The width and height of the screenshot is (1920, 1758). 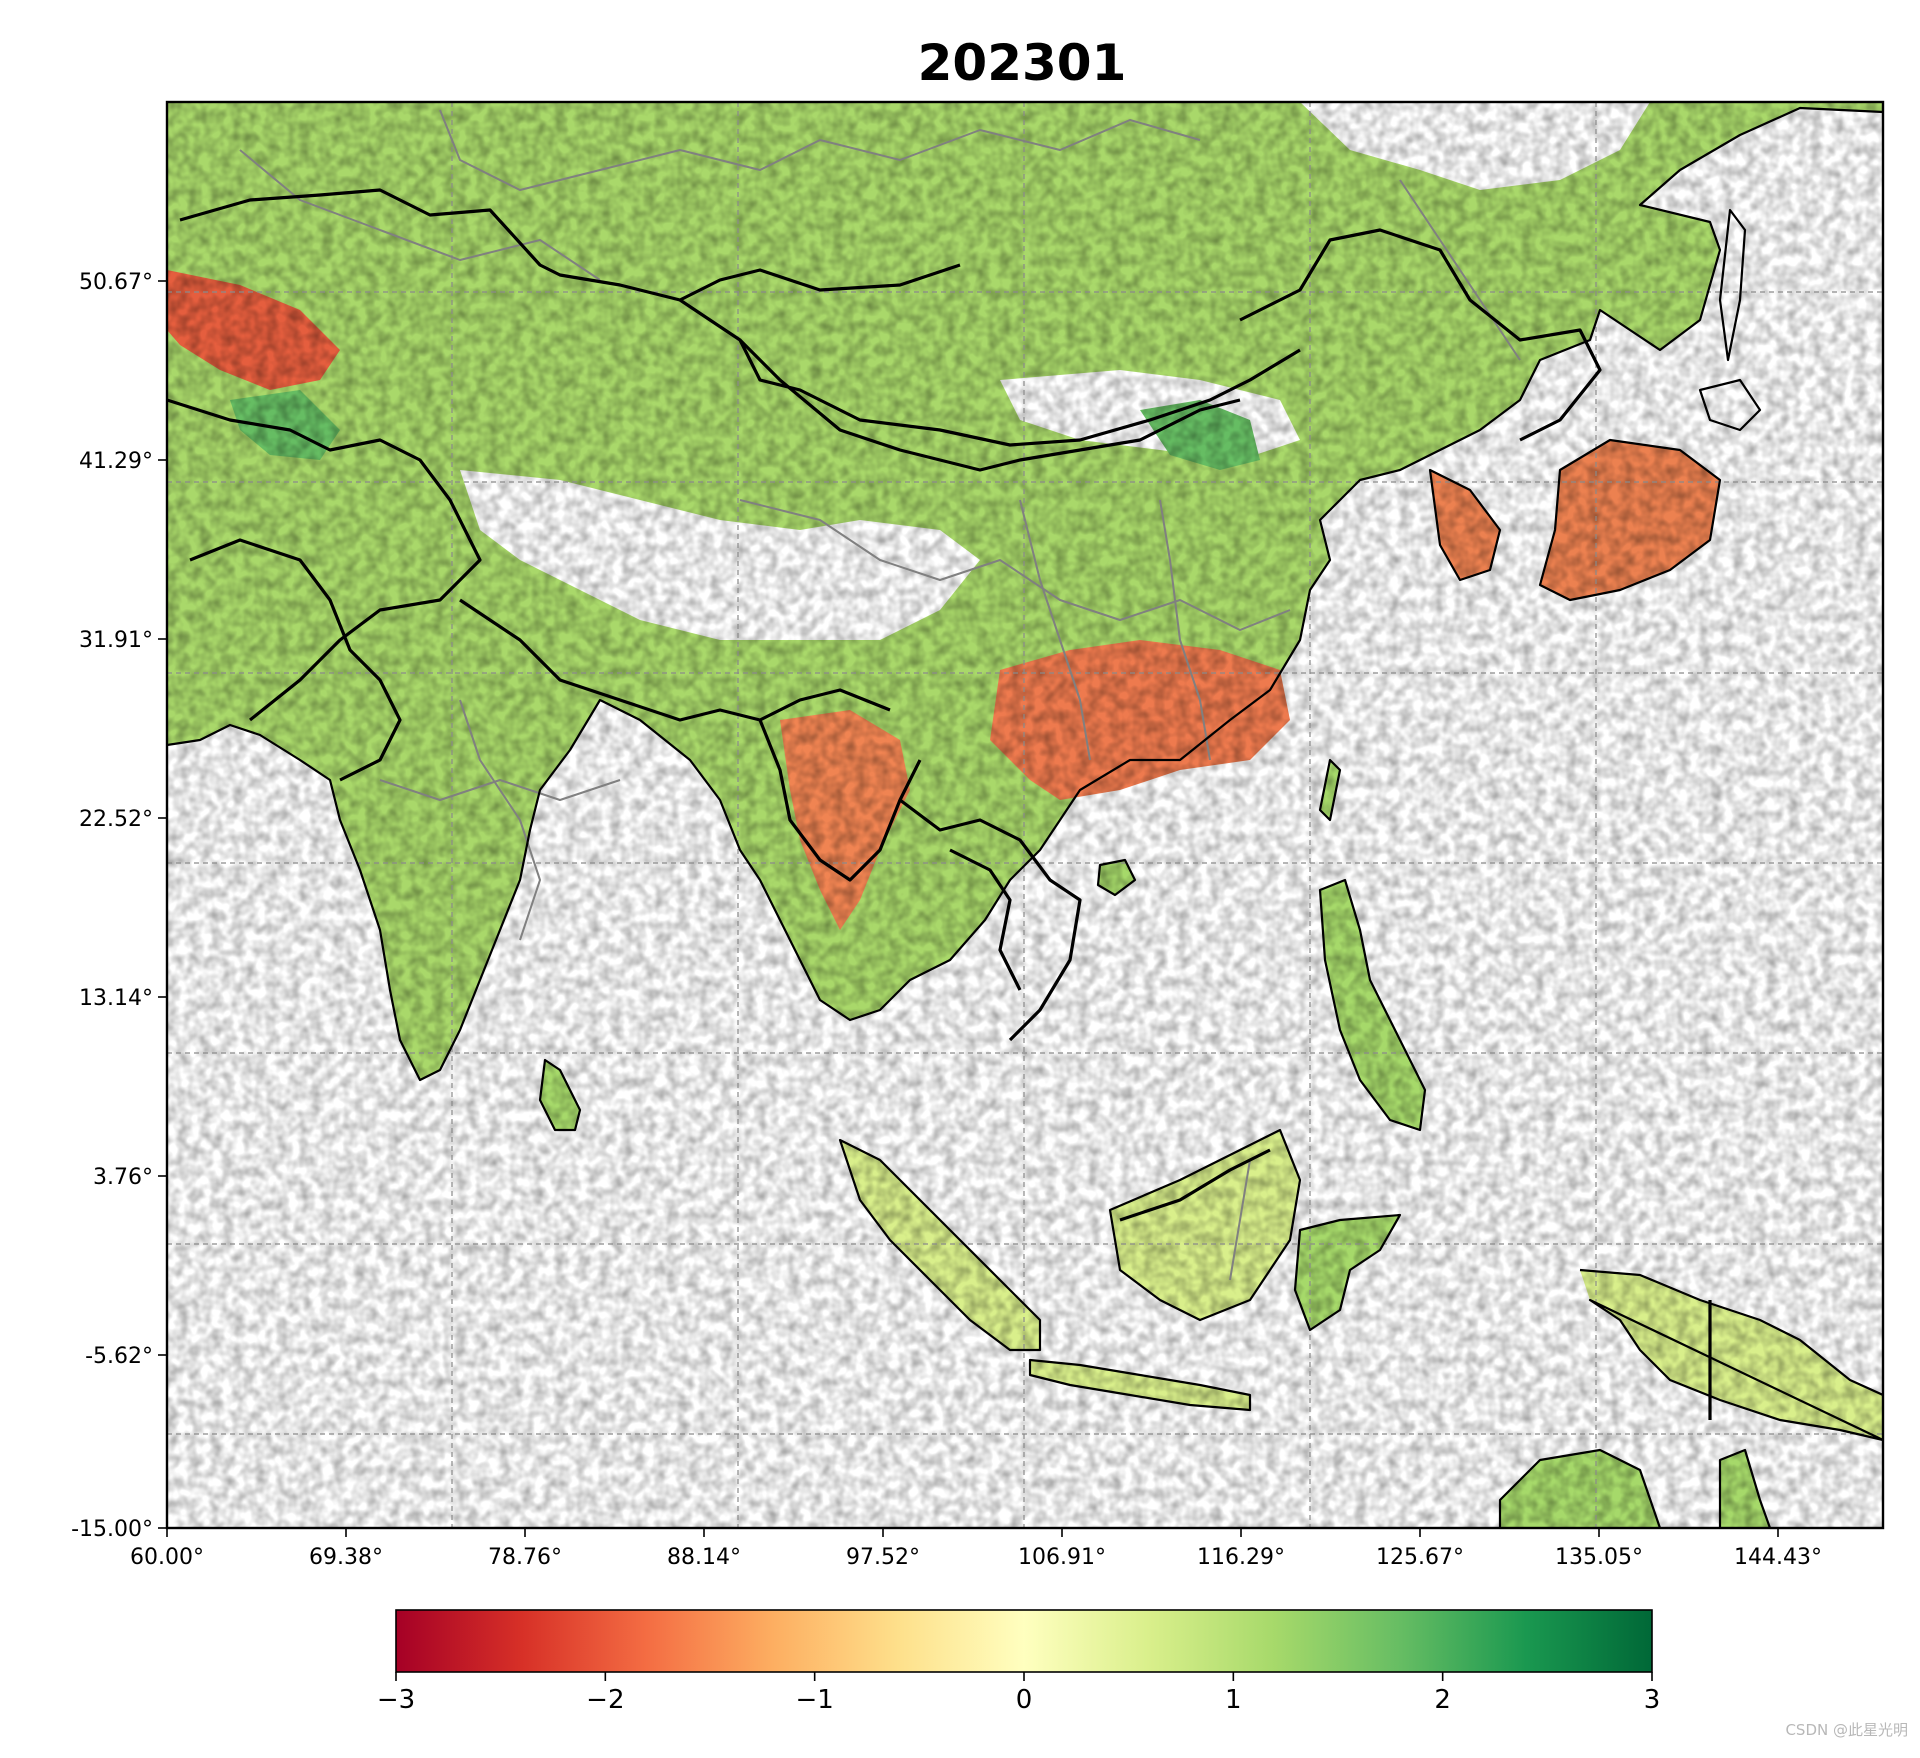 I want to click on x-tick-label: 97.52°, so click(x=883, y=1557).